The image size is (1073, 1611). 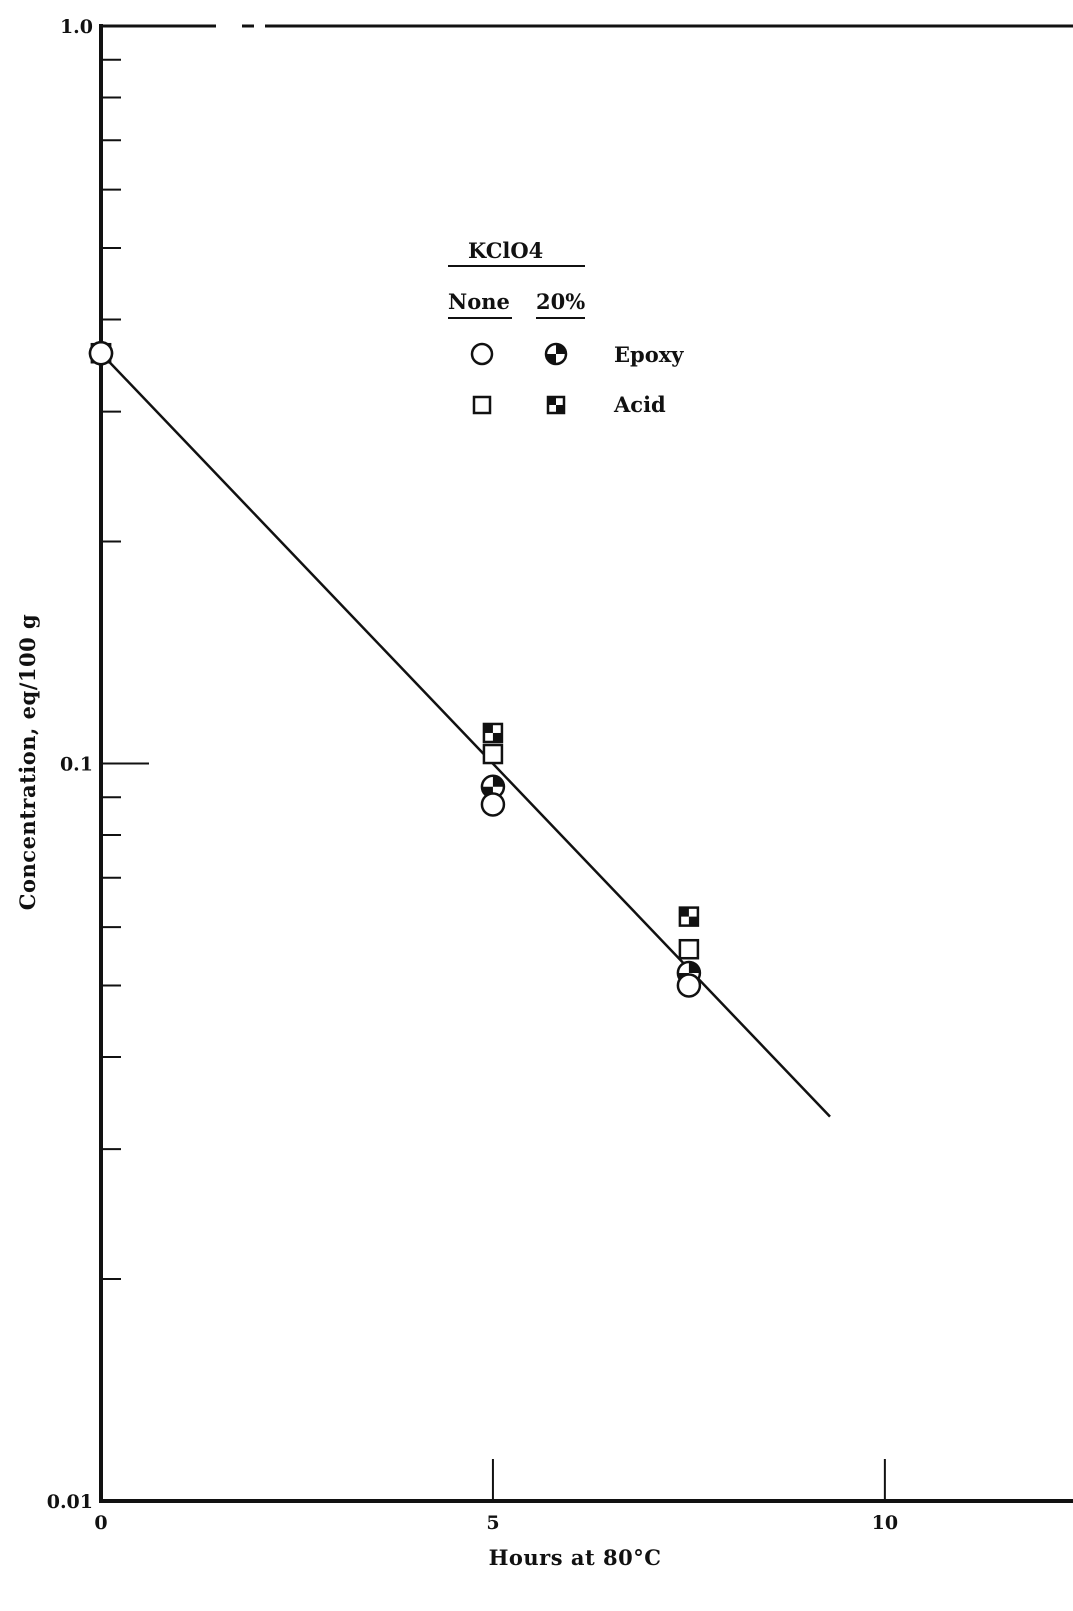 What do you see at coordinates (649, 354) in the screenshot?
I see `legend-label-epoxy: Epoxy` at bounding box center [649, 354].